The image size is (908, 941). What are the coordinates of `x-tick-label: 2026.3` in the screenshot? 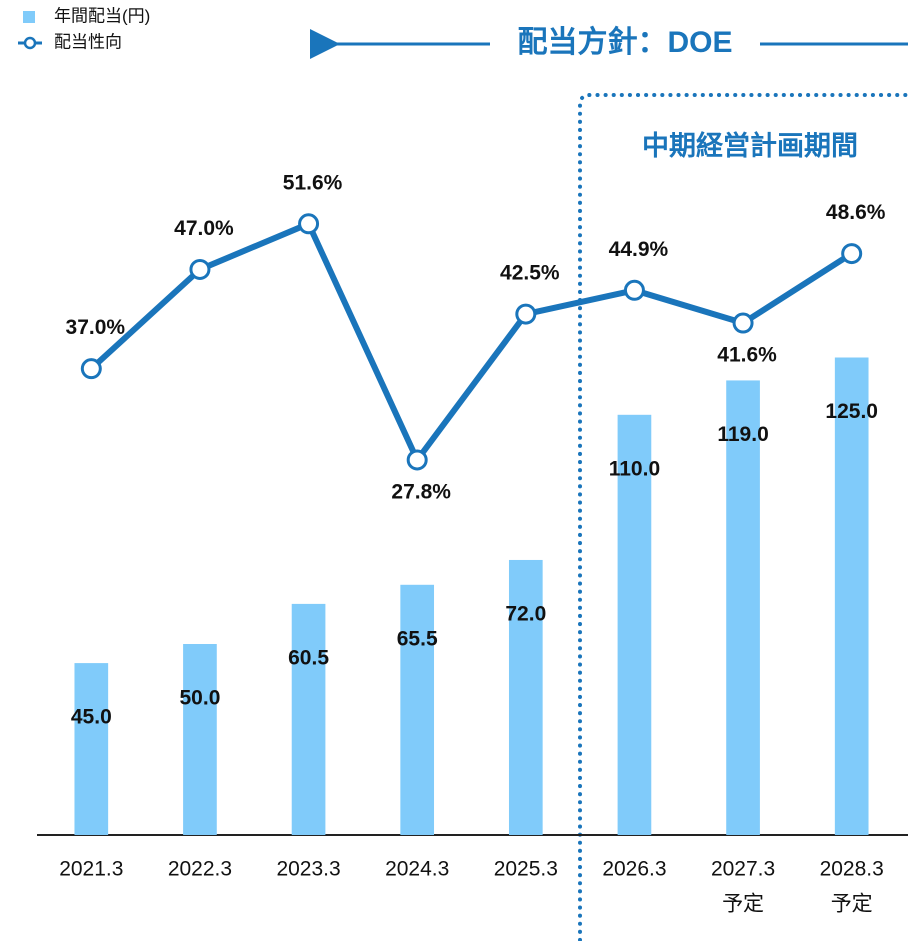 It's located at (634, 869).